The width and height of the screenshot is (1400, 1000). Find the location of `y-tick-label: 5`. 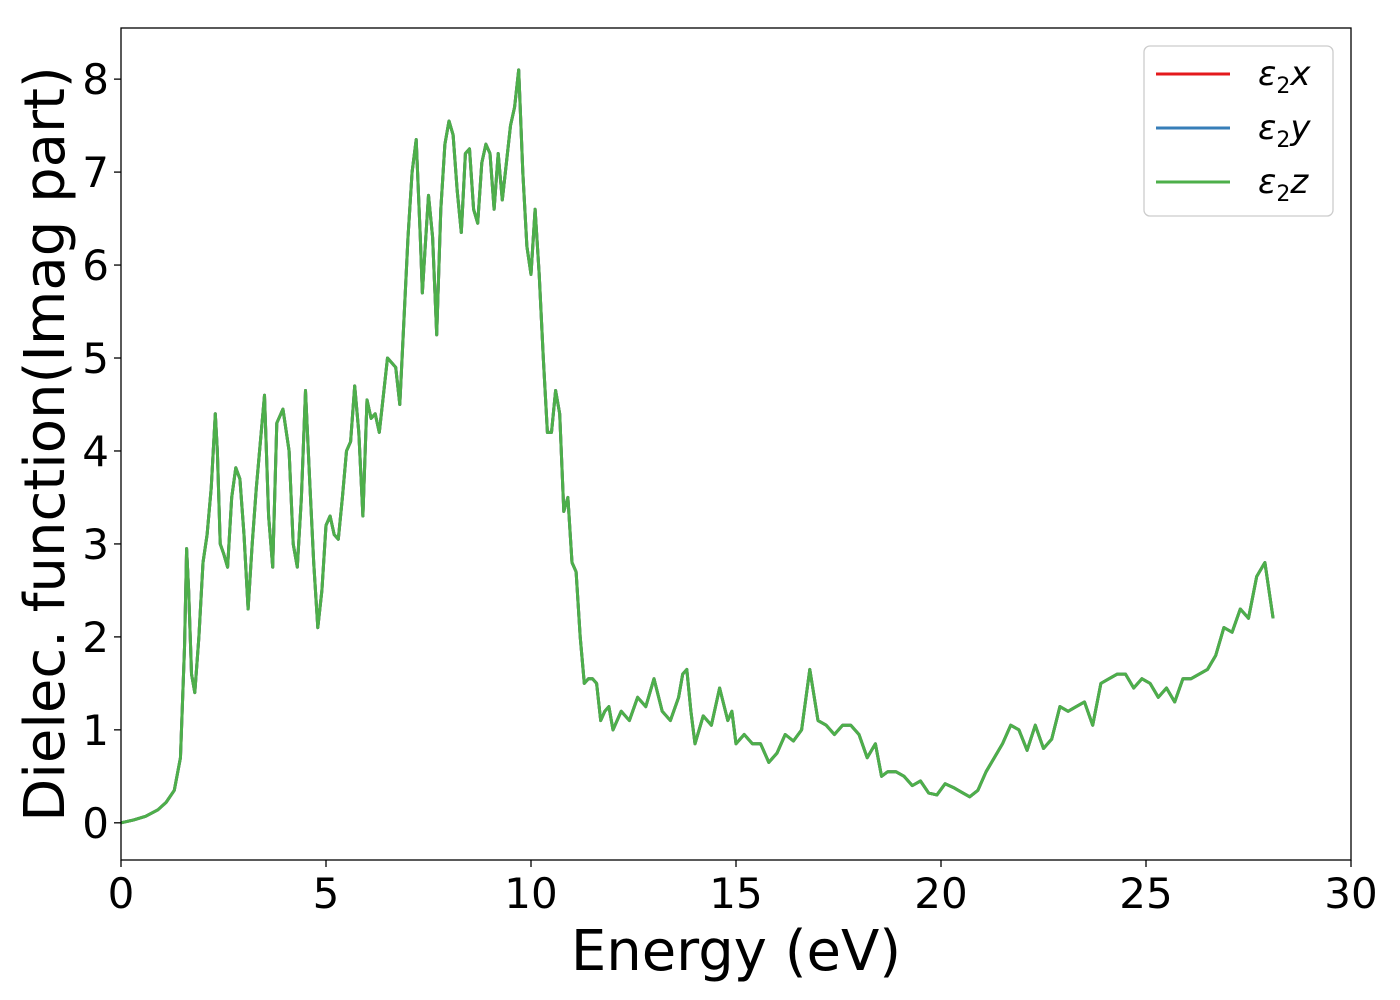

y-tick-label: 5 is located at coordinates (95, 358).